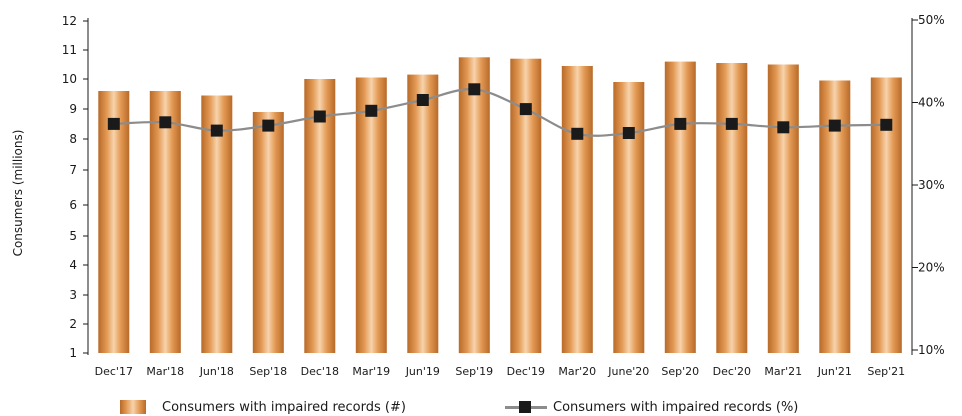 This screenshot has width=962, height=416. I want to click on x-tick-label: Mar'21, so click(783, 371).